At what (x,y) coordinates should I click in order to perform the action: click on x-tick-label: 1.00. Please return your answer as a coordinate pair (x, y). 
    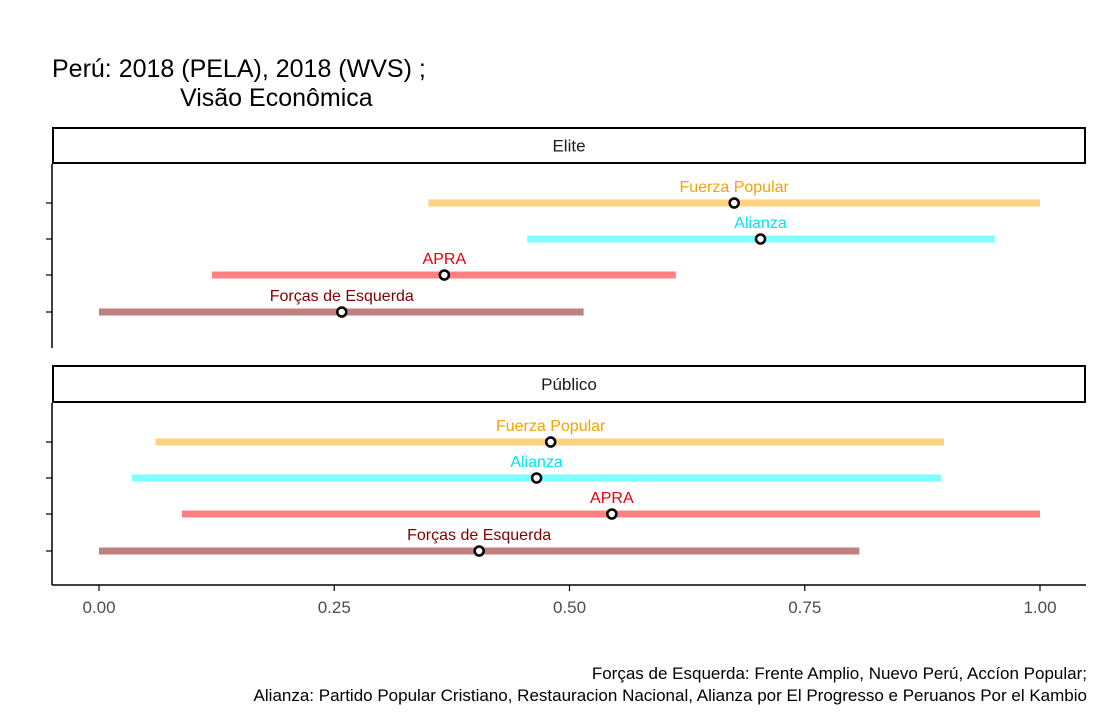
    Looking at the image, I should click on (1039, 607).